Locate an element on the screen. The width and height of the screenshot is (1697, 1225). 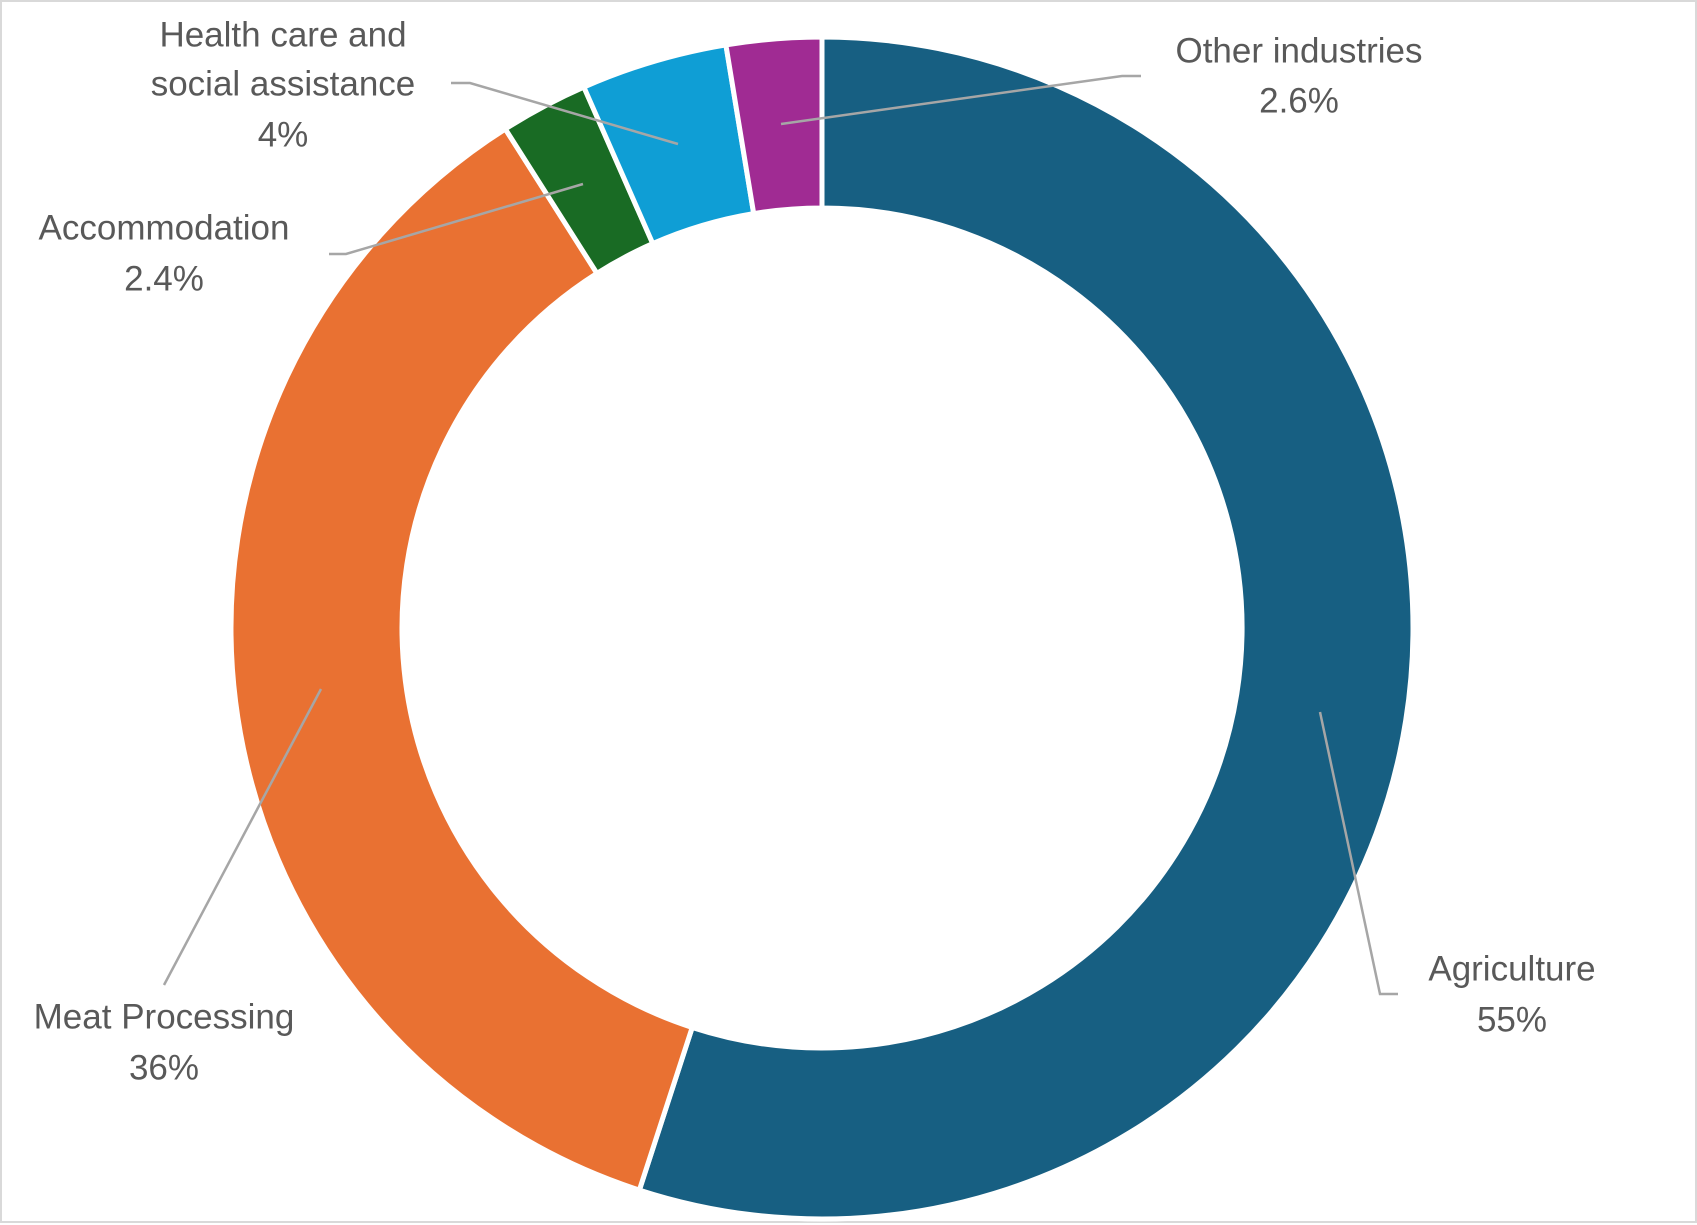
data-label-name-meat-processing: Meat Processing is located at coordinates (164, 1016).